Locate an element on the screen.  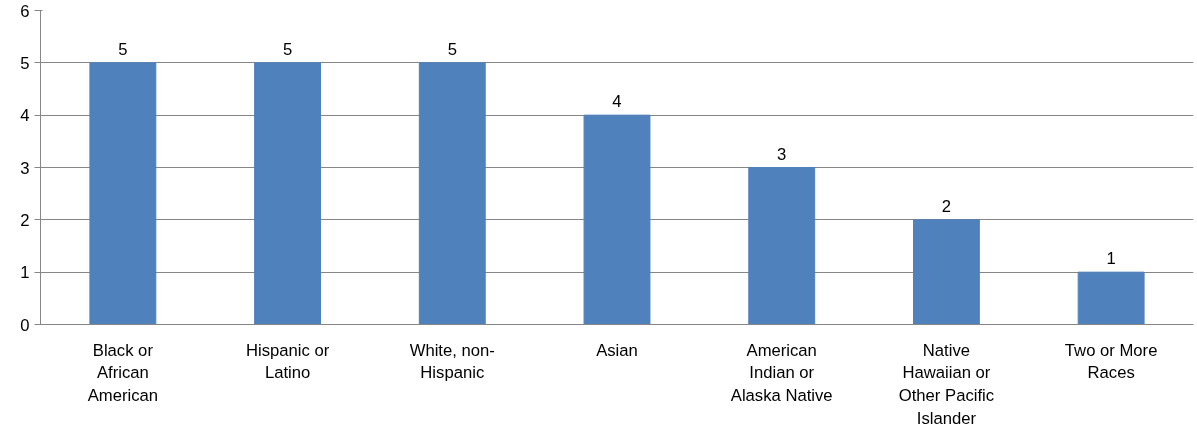
x-tick-label: Asian is located at coordinates (617, 350).